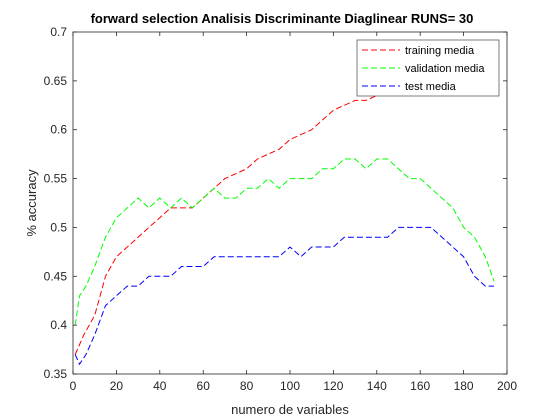  I want to click on x-tick-label: 40, so click(160, 386).